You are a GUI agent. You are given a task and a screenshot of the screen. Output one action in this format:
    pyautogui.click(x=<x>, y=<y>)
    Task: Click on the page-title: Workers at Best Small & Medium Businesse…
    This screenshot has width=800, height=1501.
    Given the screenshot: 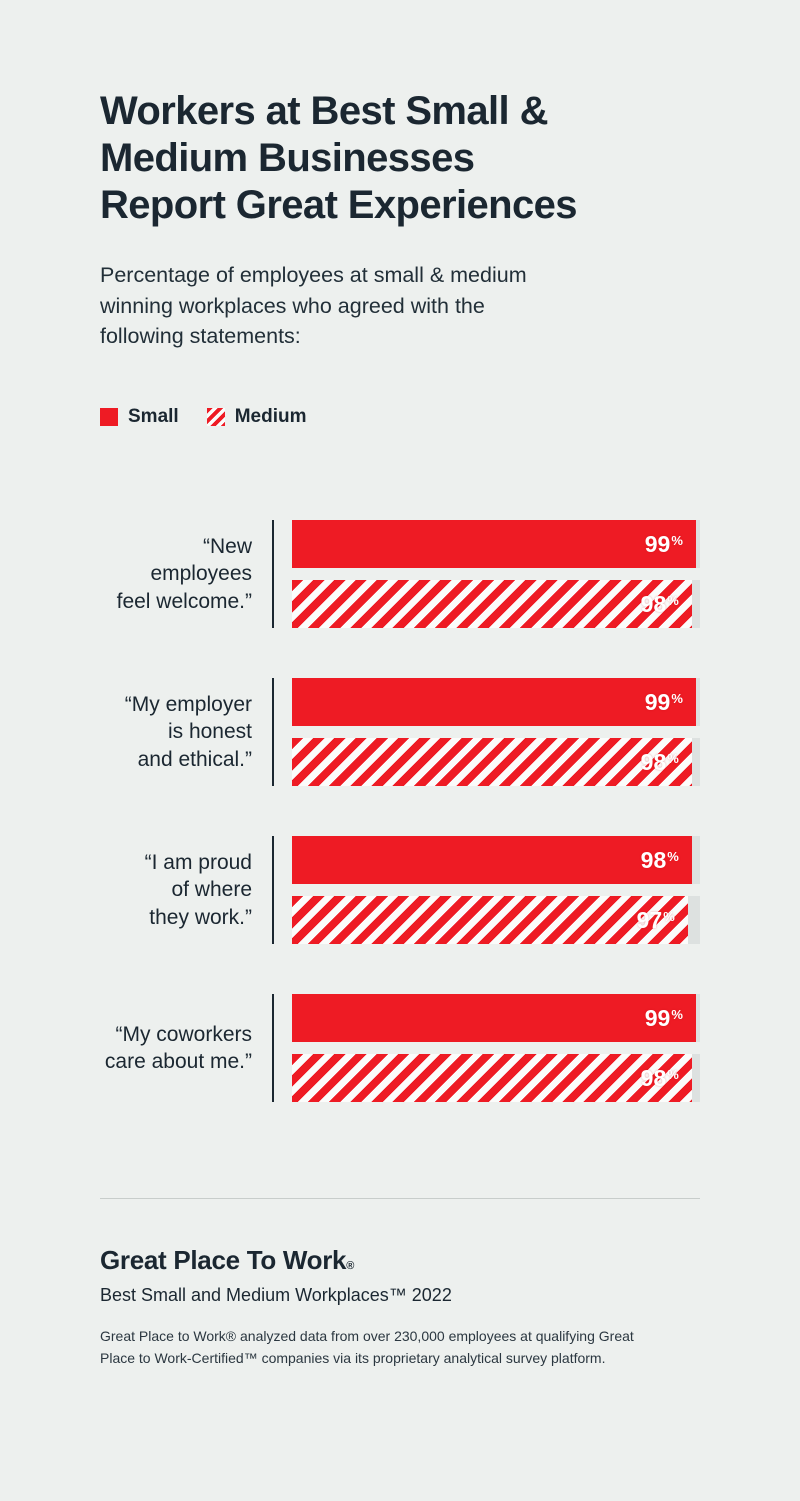 What is the action you would take?
    pyautogui.click(x=339, y=158)
    